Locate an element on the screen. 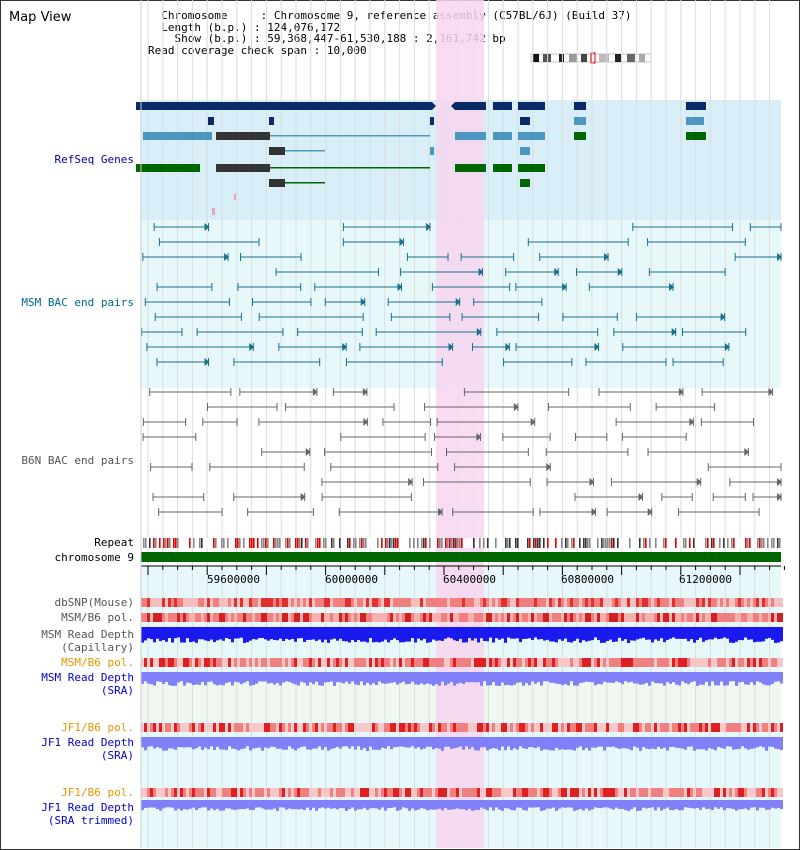  track-label-jf1-read-depth-trim-sub: (SRA trimmed) is located at coordinates (90, 820).